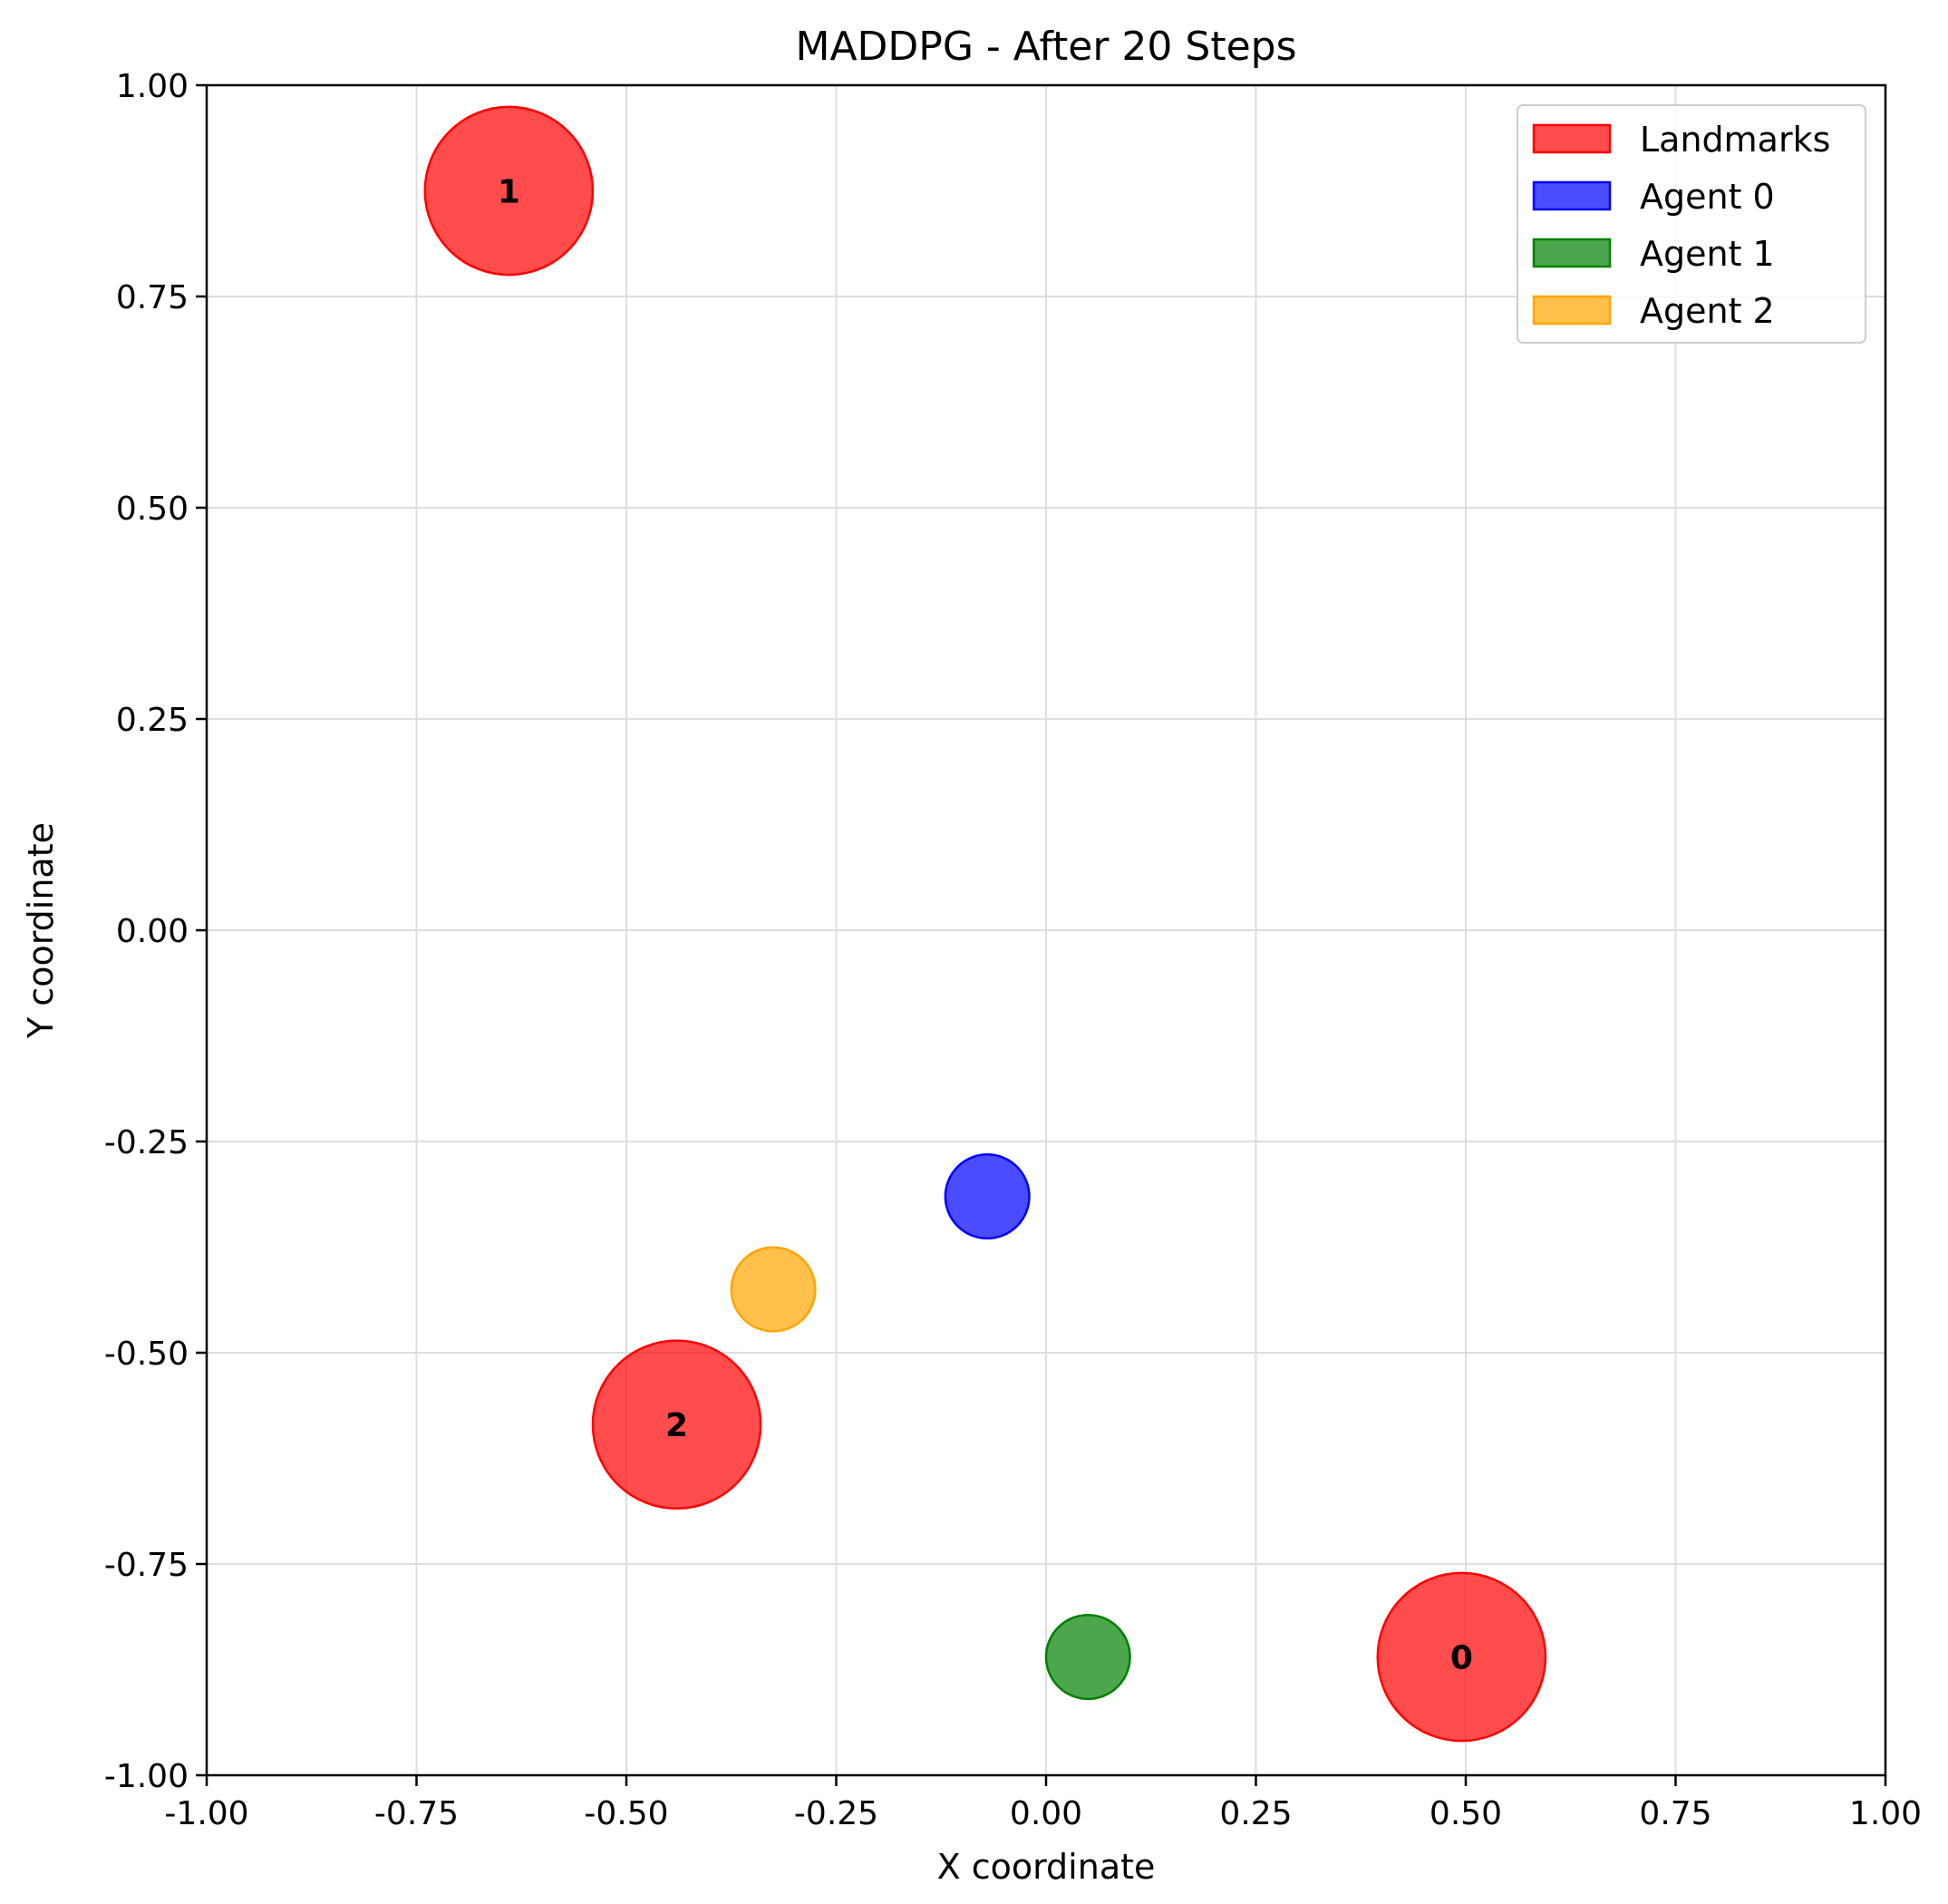 Image resolution: width=1948 pixels, height=1904 pixels. I want to click on x-tick-label: 0.50, so click(1466, 1813).